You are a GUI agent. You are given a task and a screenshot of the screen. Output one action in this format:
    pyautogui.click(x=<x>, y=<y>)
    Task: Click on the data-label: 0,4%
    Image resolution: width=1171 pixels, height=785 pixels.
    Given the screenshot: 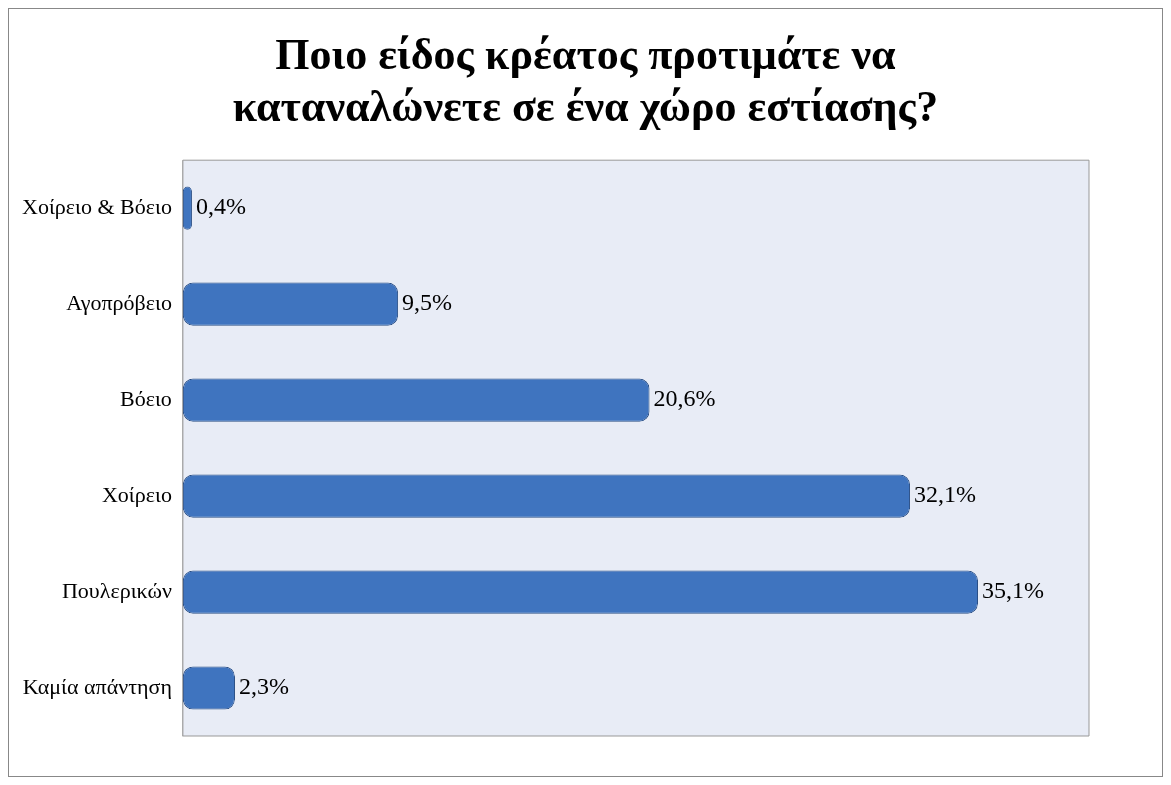 What is the action you would take?
    pyautogui.click(x=220, y=206)
    